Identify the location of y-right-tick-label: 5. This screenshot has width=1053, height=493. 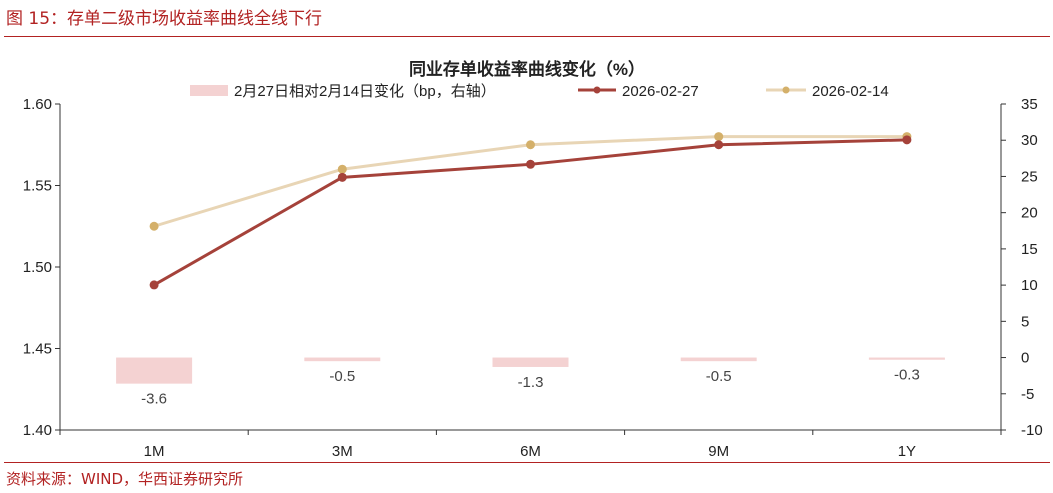
(1025, 321).